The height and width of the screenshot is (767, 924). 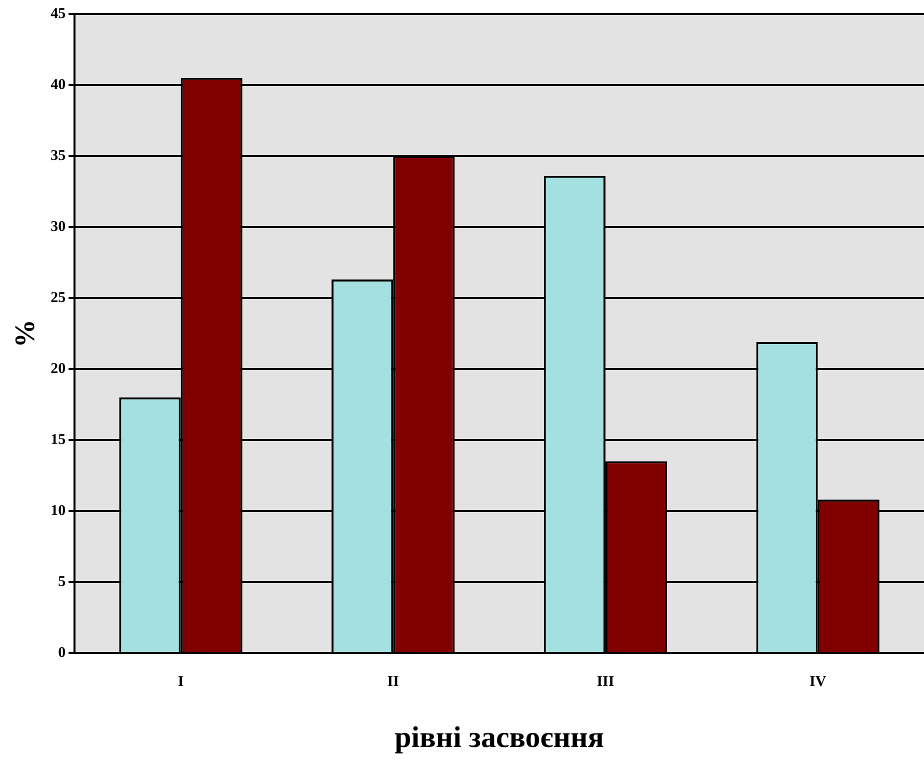 What do you see at coordinates (499, 737) in the screenshot?
I see `x-axis-title: рівні засвоєння` at bounding box center [499, 737].